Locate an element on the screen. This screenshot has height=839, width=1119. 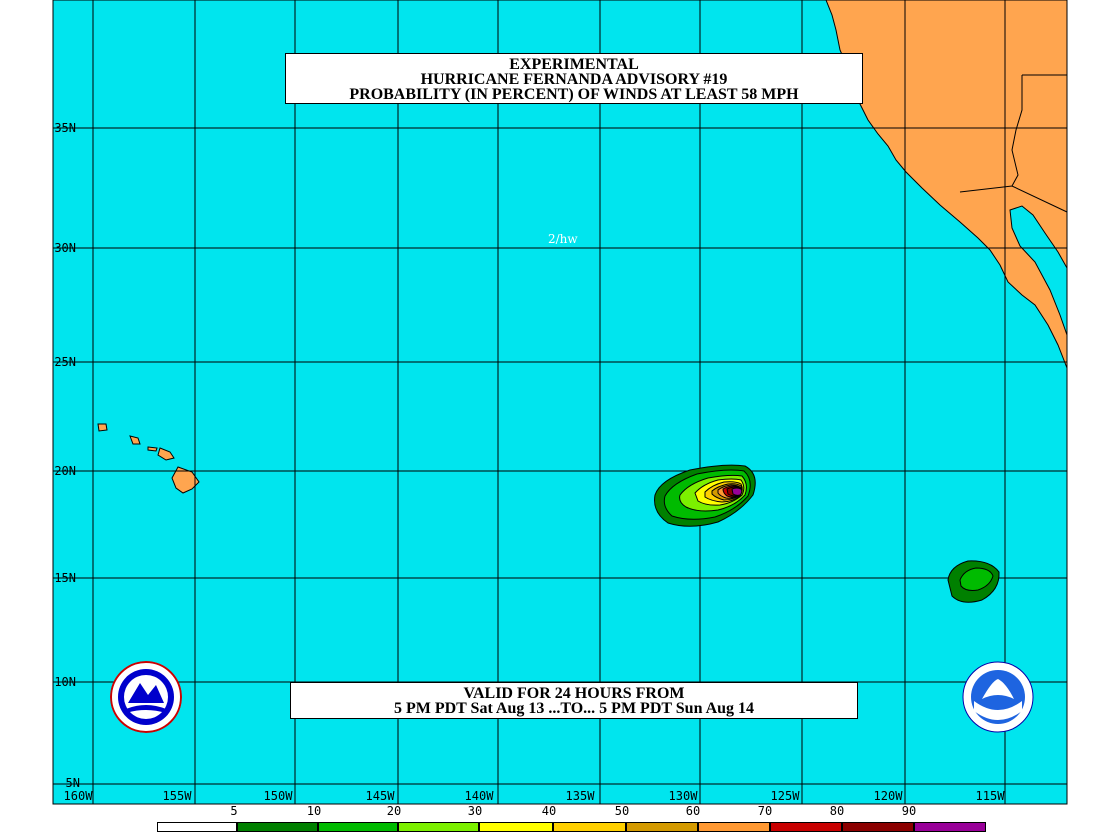
lat-label-5n: 5N is located at coordinates (72, 783).